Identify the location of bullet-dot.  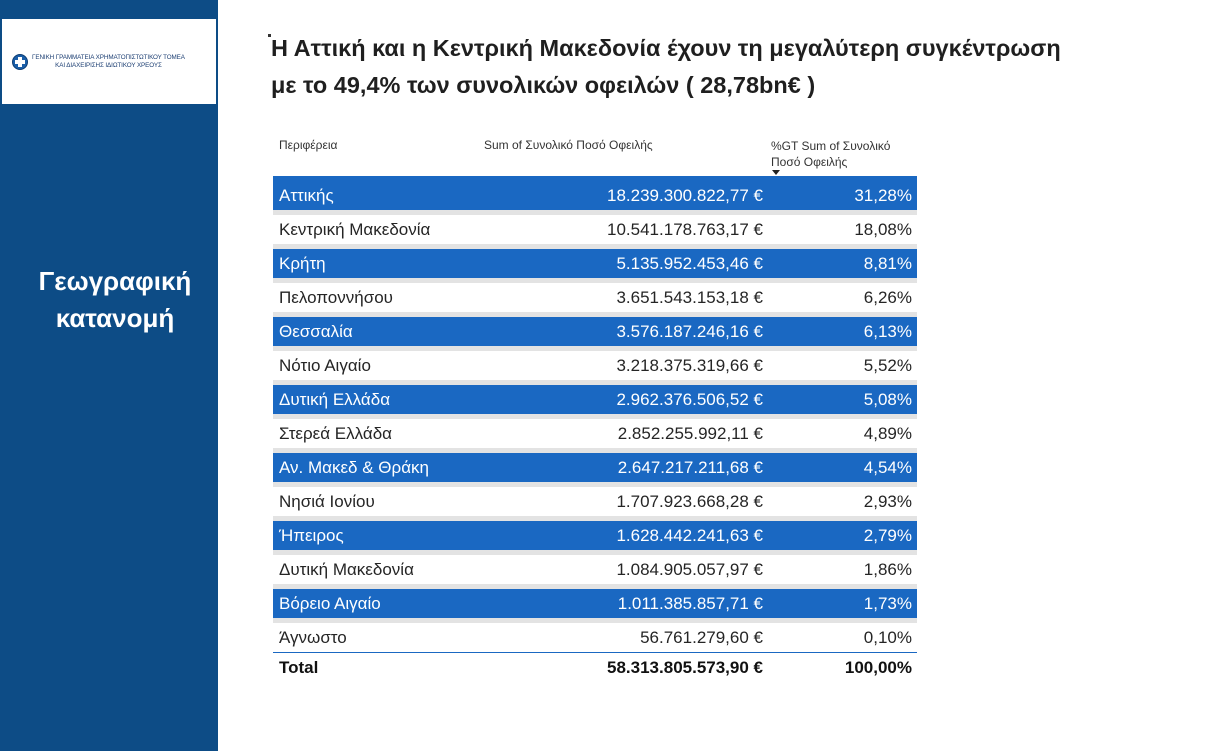
(269, 35).